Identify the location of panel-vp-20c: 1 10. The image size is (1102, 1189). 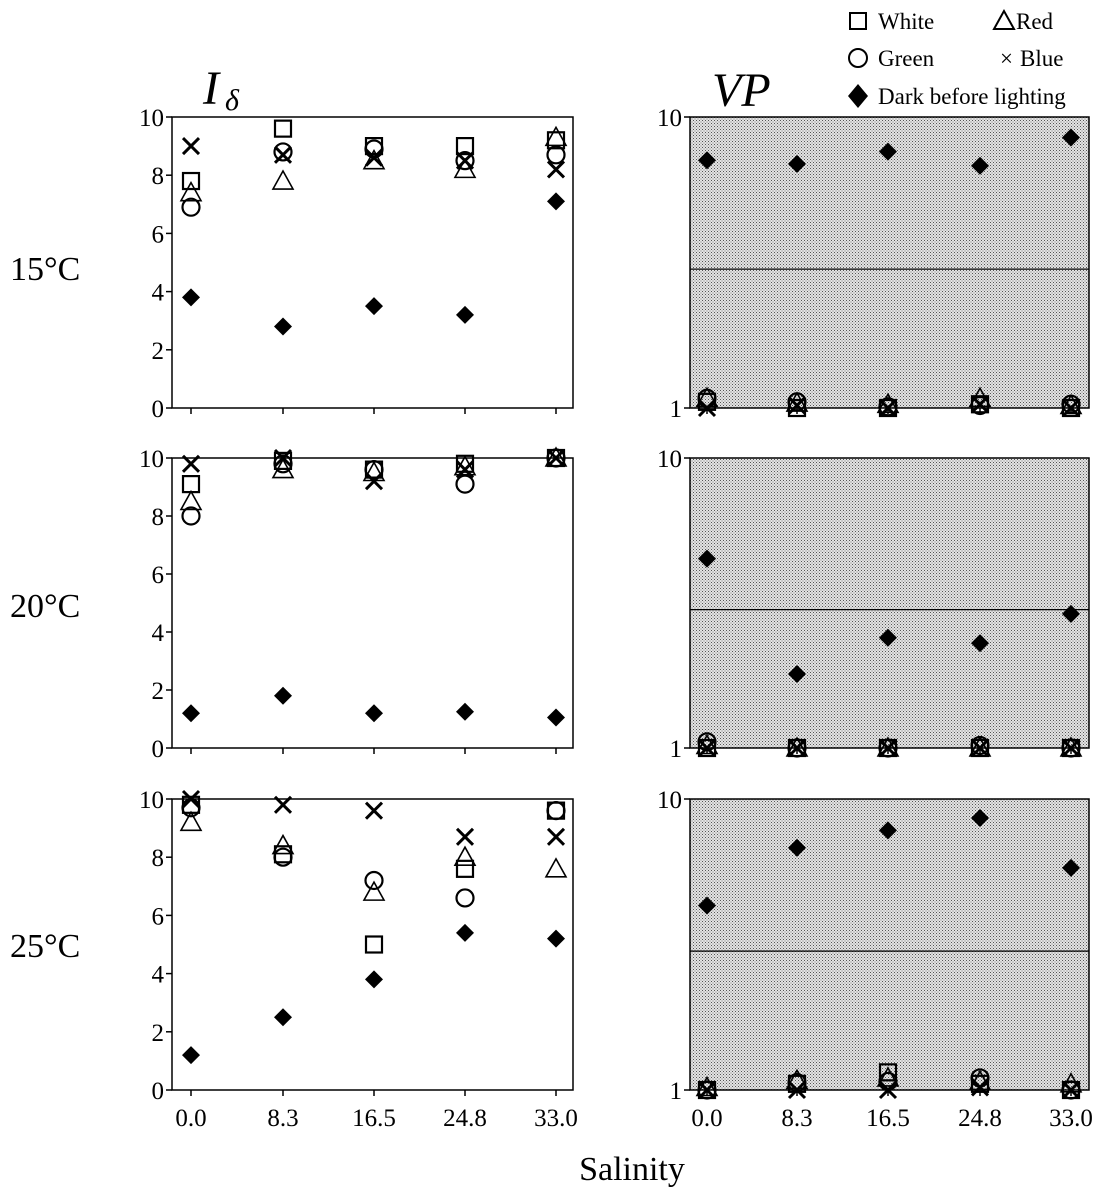
(873, 604).